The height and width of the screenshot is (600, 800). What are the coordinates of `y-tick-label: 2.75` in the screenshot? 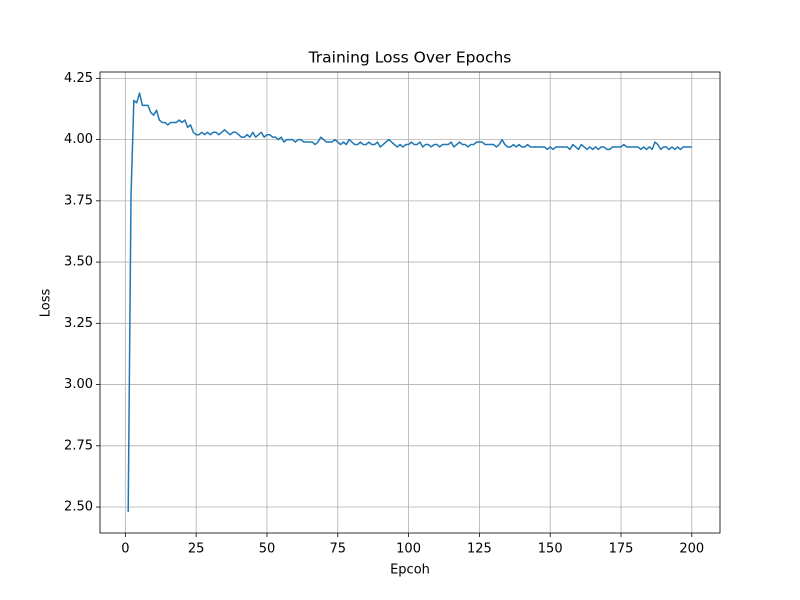 It's located at (78, 445).